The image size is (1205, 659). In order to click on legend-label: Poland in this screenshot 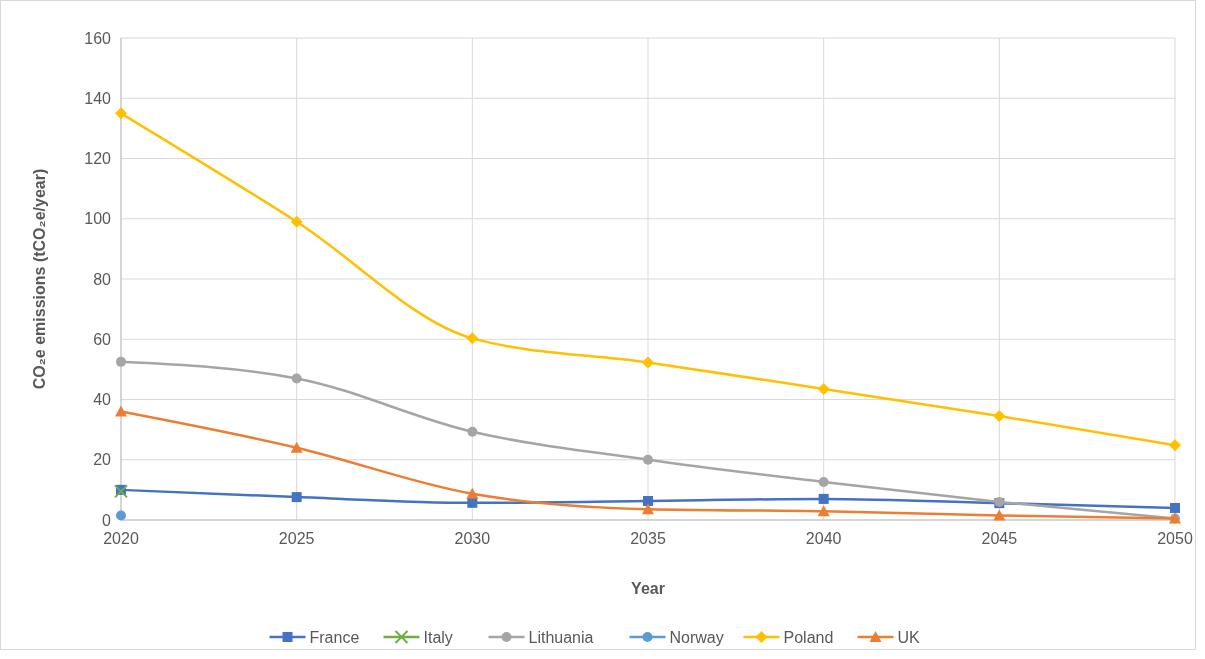, I will do `click(808, 637)`.